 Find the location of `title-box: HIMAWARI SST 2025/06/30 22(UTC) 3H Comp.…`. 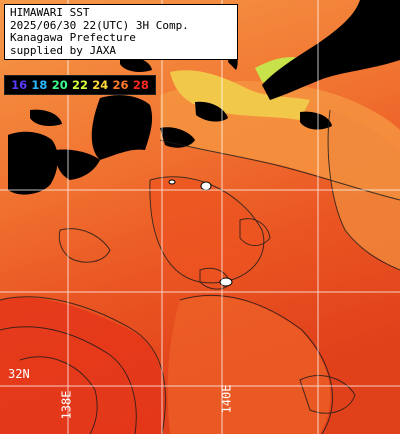

title-box: HIMAWARI SST 2025/06/30 22(UTC) 3H Comp.… is located at coordinates (121, 32).